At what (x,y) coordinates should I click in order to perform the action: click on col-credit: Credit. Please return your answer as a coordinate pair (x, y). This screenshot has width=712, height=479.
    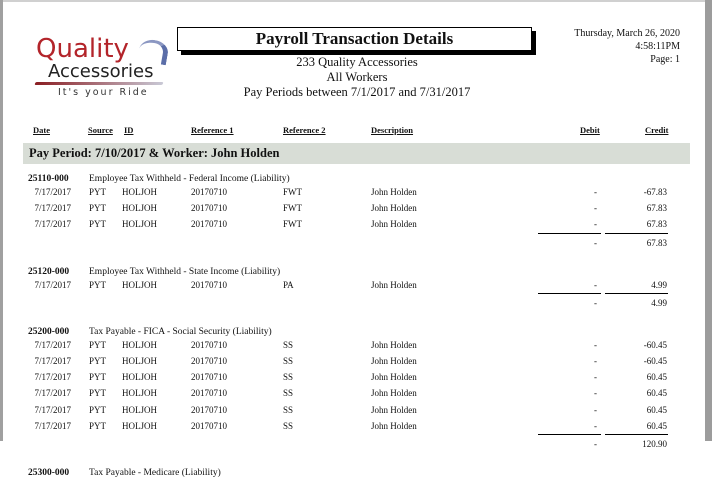
    Looking at the image, I should click on (657, 130).